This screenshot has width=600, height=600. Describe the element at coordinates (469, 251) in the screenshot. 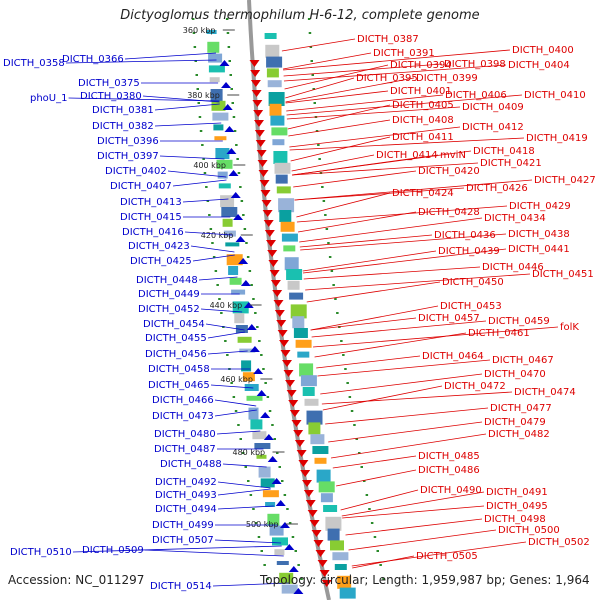

I see `gene-label-right: DICTH_0439` at that location.